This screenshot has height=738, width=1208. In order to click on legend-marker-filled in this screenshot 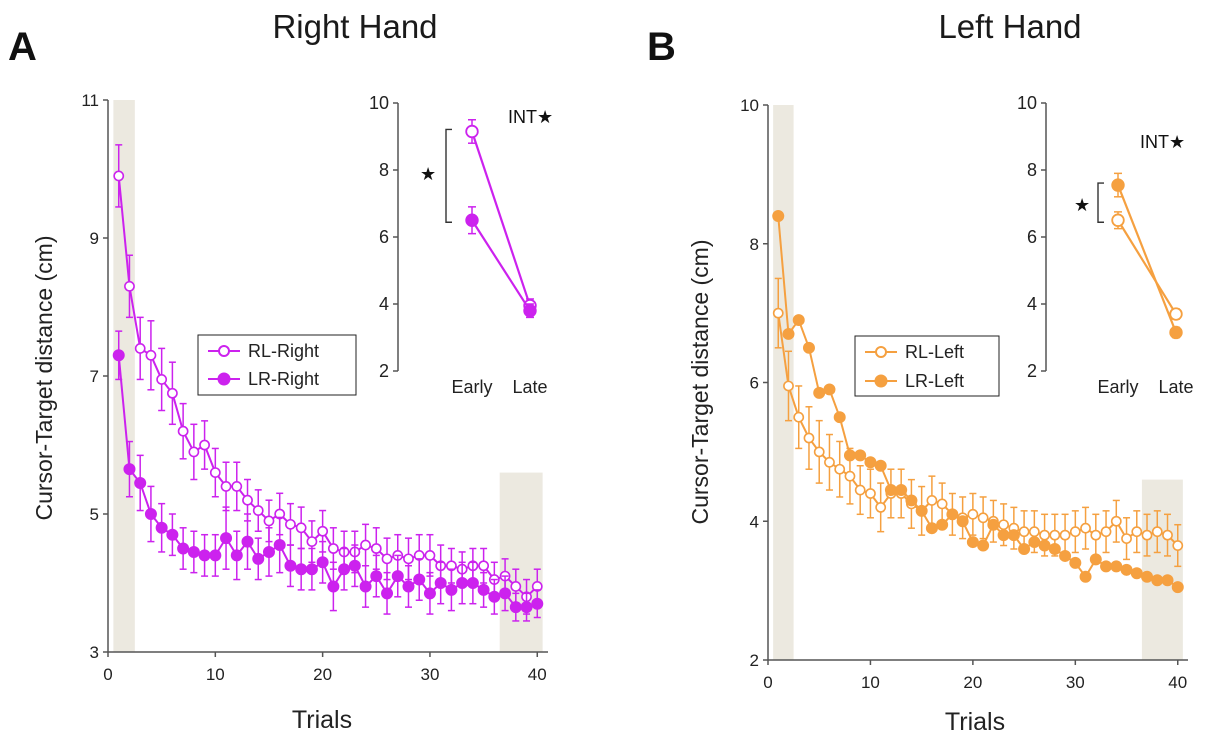, I will do `click(224, 379)`.